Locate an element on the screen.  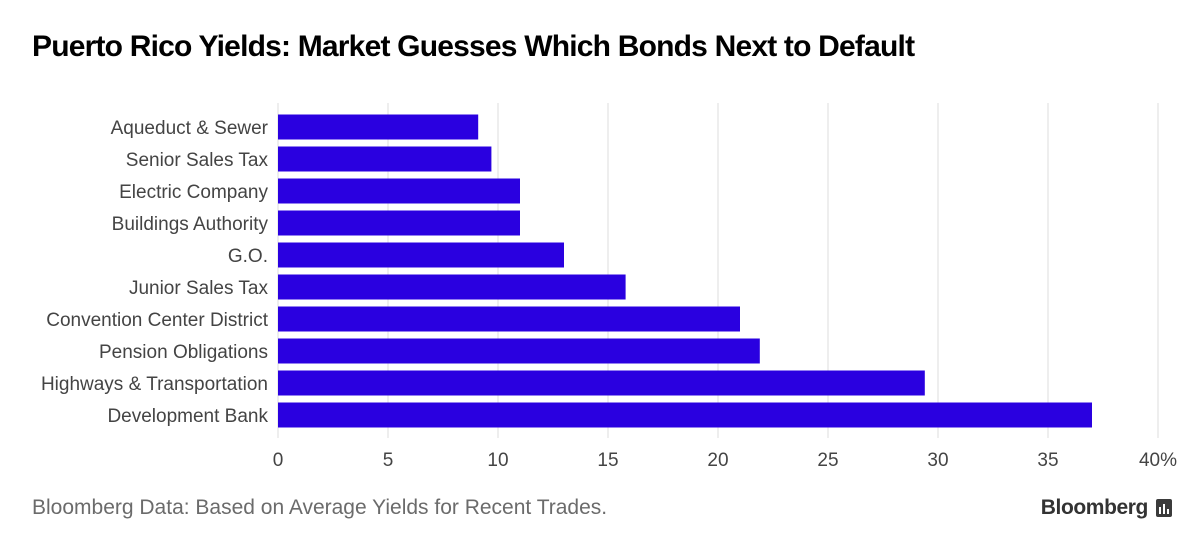
x-tick-label: 0 is located at coordinates (278, 460).